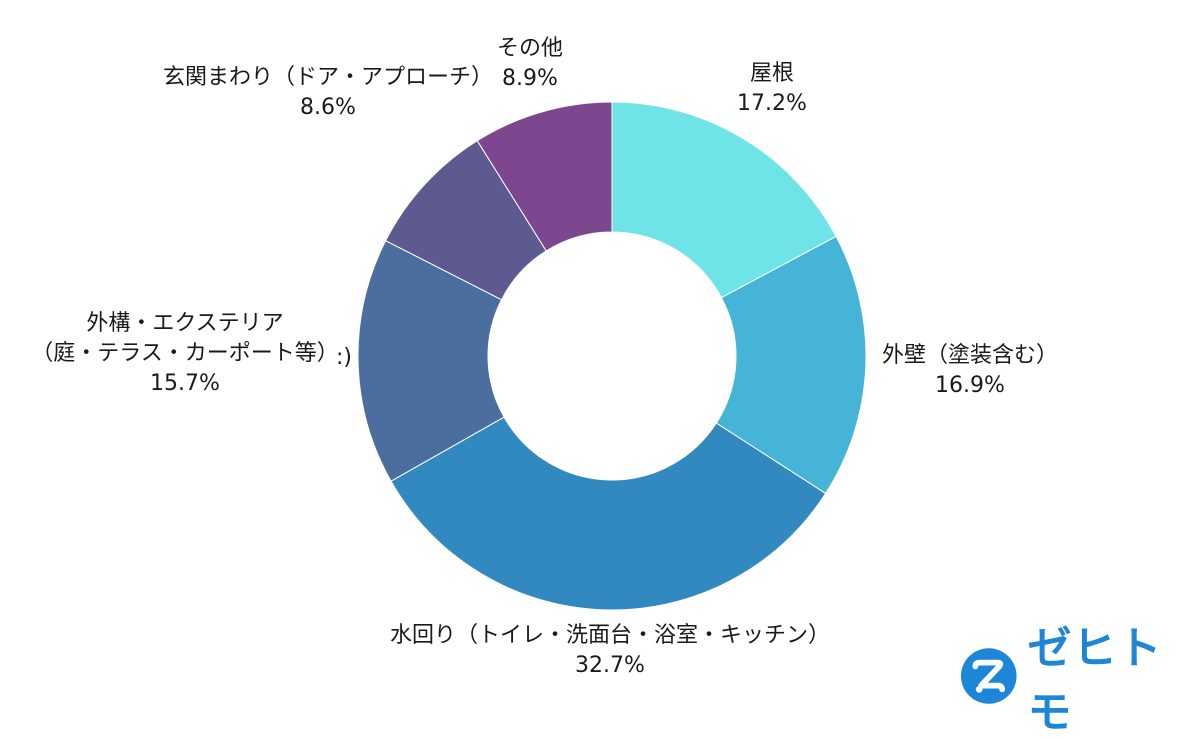 This screenshot has width=1200, height=740. What do you see at coordinates (970, 355) in the screenshot?
I see `slice-label: 外壁（塗装含む）` at bounding box center [970, 355].